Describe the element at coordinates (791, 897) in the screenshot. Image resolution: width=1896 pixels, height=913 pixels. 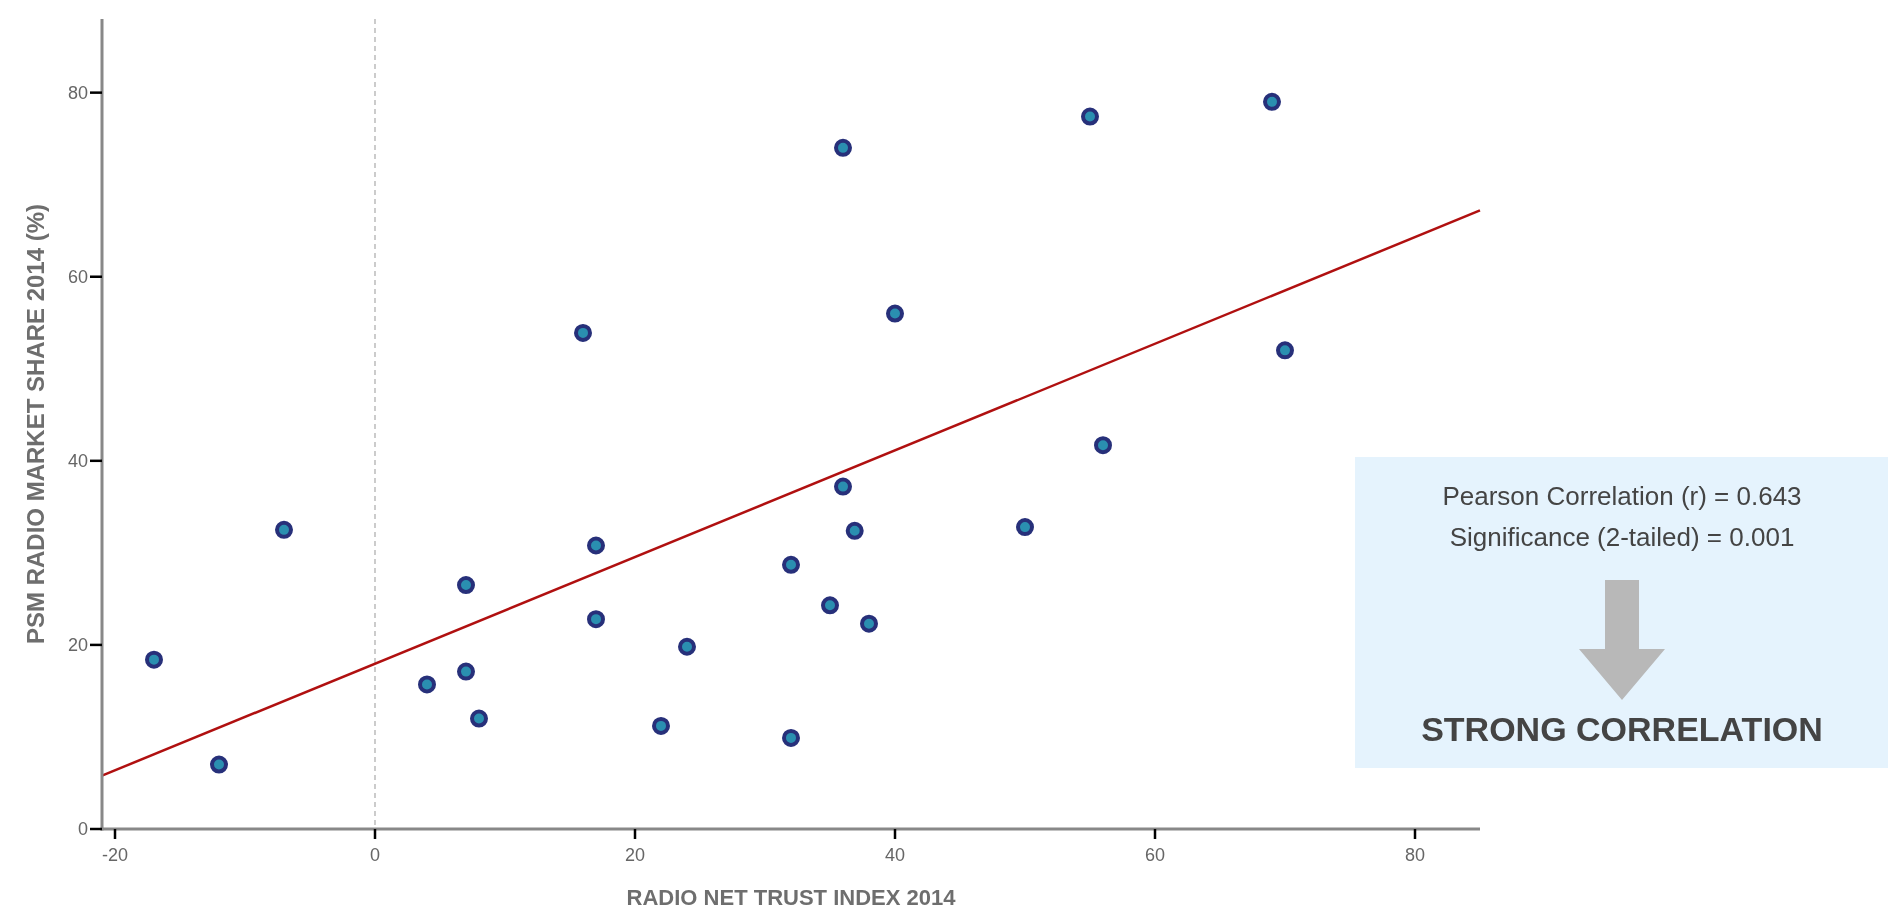
I see `x-axis-title: RADIO NET TRUST INDEX 2014` at that location.